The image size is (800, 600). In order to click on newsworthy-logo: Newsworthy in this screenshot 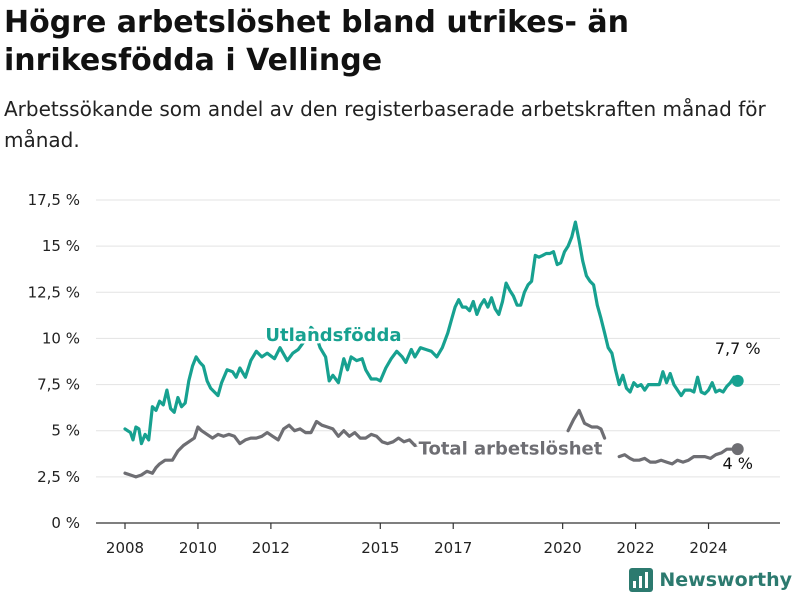, I will do `click(710, 580)`.